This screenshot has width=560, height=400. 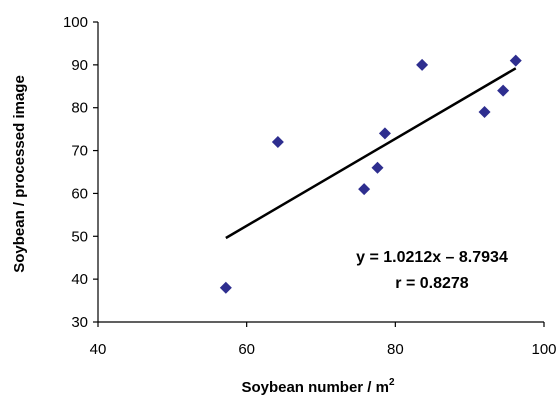 I want to click on x-tick-label: 60, so click(x=246, y=349).